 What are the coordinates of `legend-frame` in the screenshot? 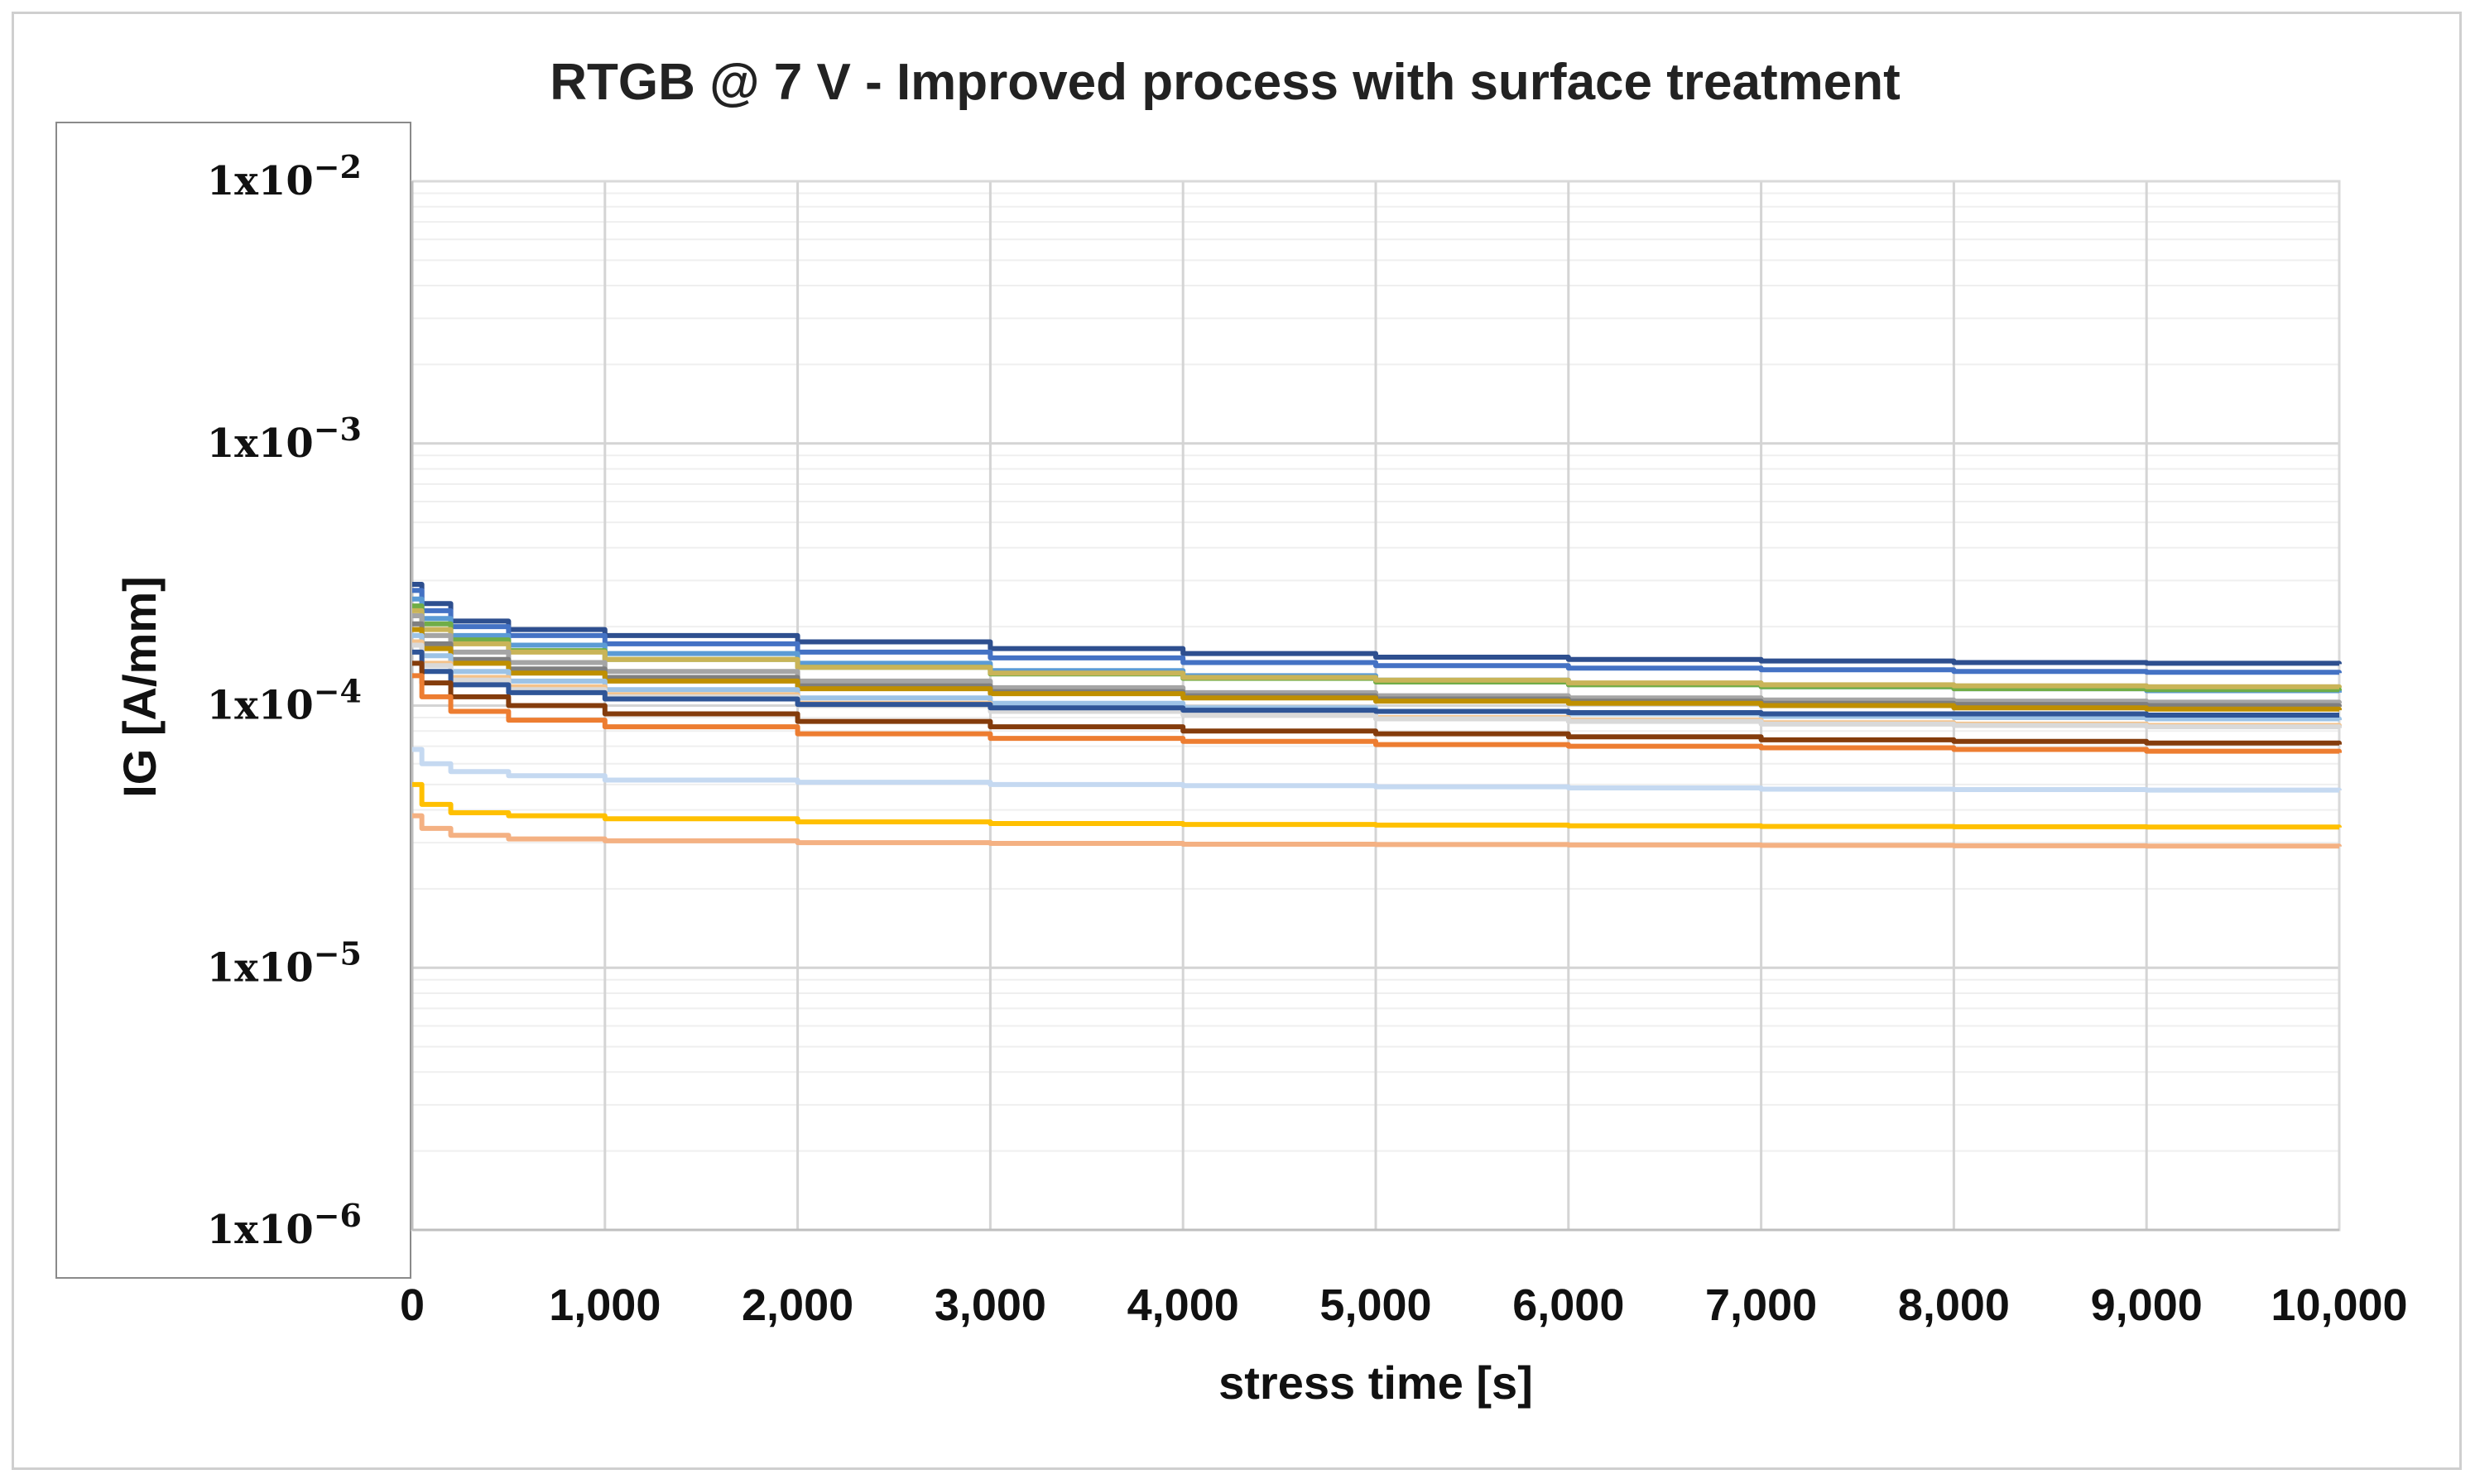 It's located at (233, 700).